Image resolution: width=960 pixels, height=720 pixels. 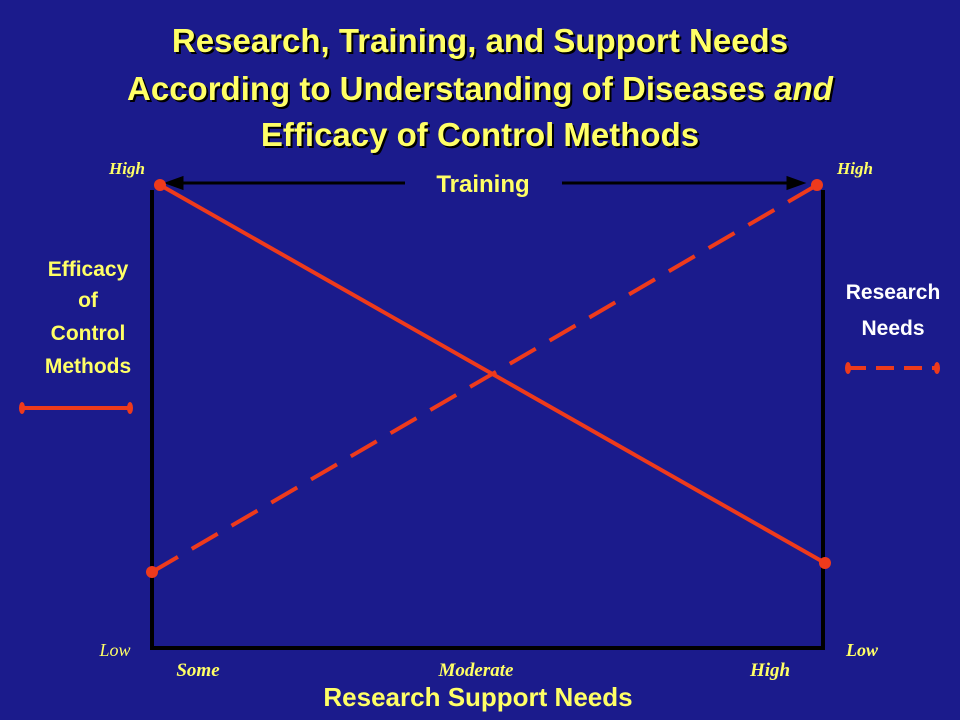 I want to click on left-label: Methods, so click(x=88, y=366).